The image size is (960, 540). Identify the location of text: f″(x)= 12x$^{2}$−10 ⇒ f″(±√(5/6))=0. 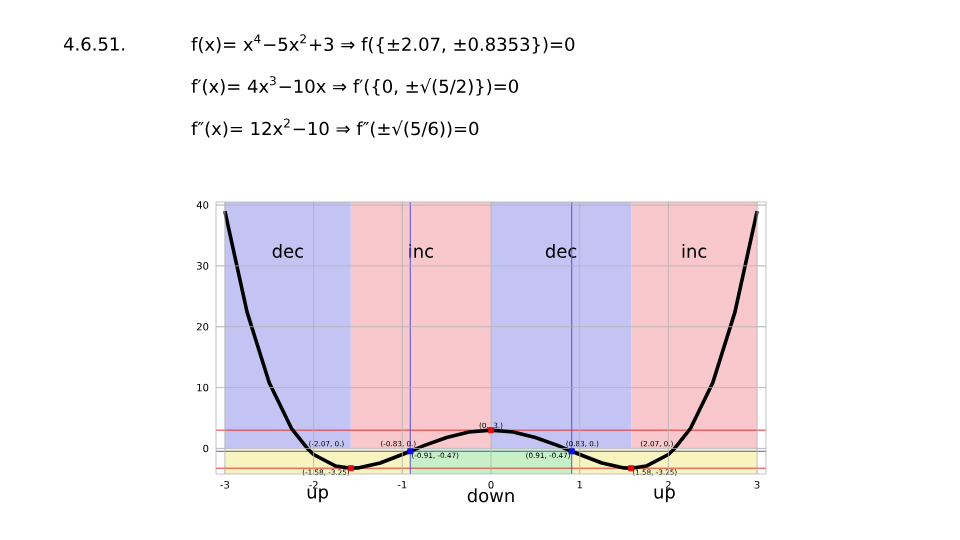
(335, 128).